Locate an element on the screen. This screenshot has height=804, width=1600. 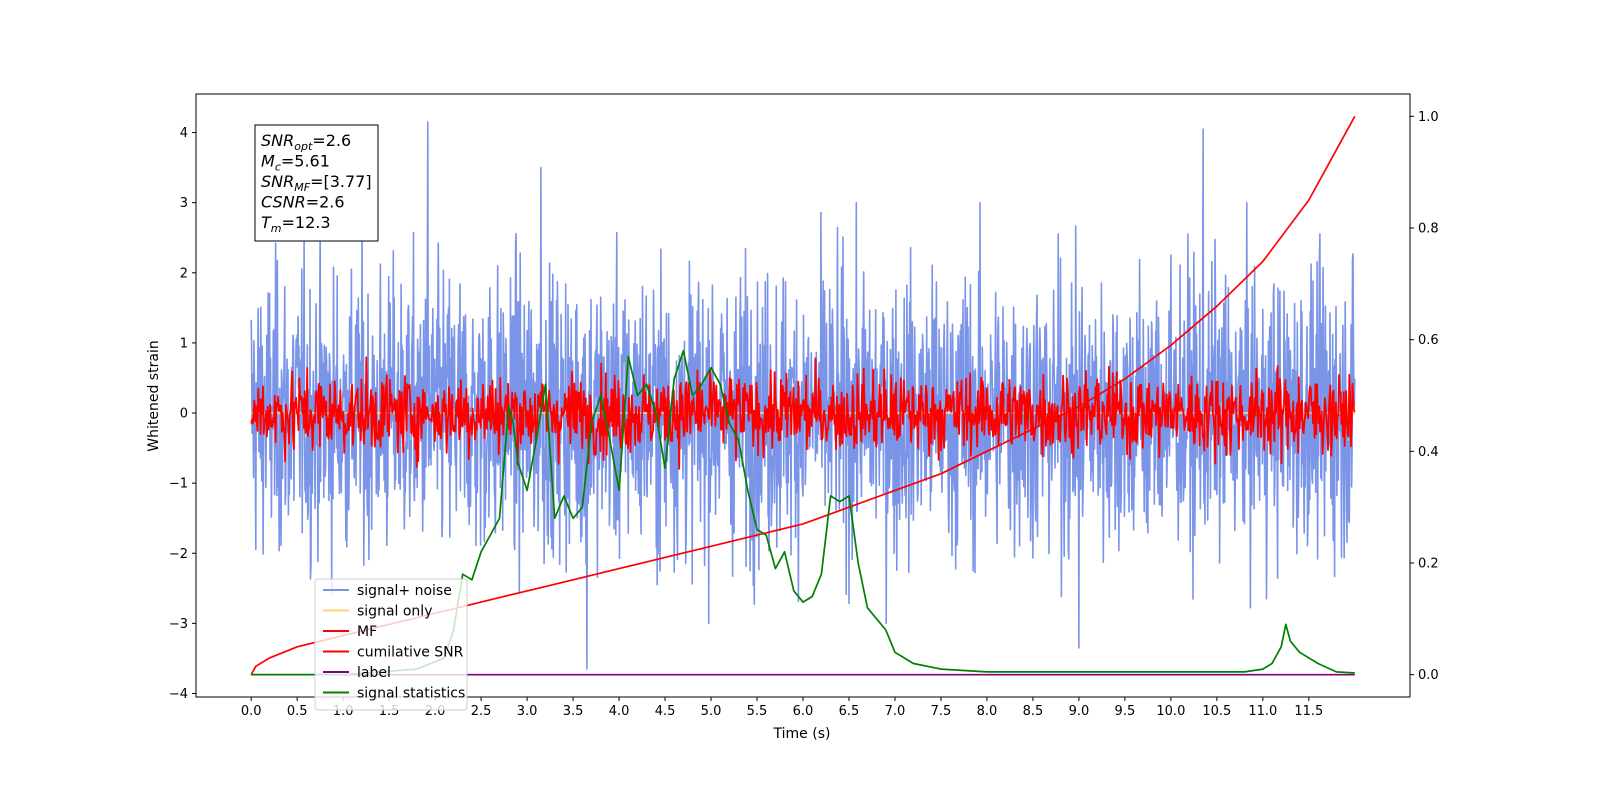
legend-label: signal+ noise is located at coordinates (404, 591).